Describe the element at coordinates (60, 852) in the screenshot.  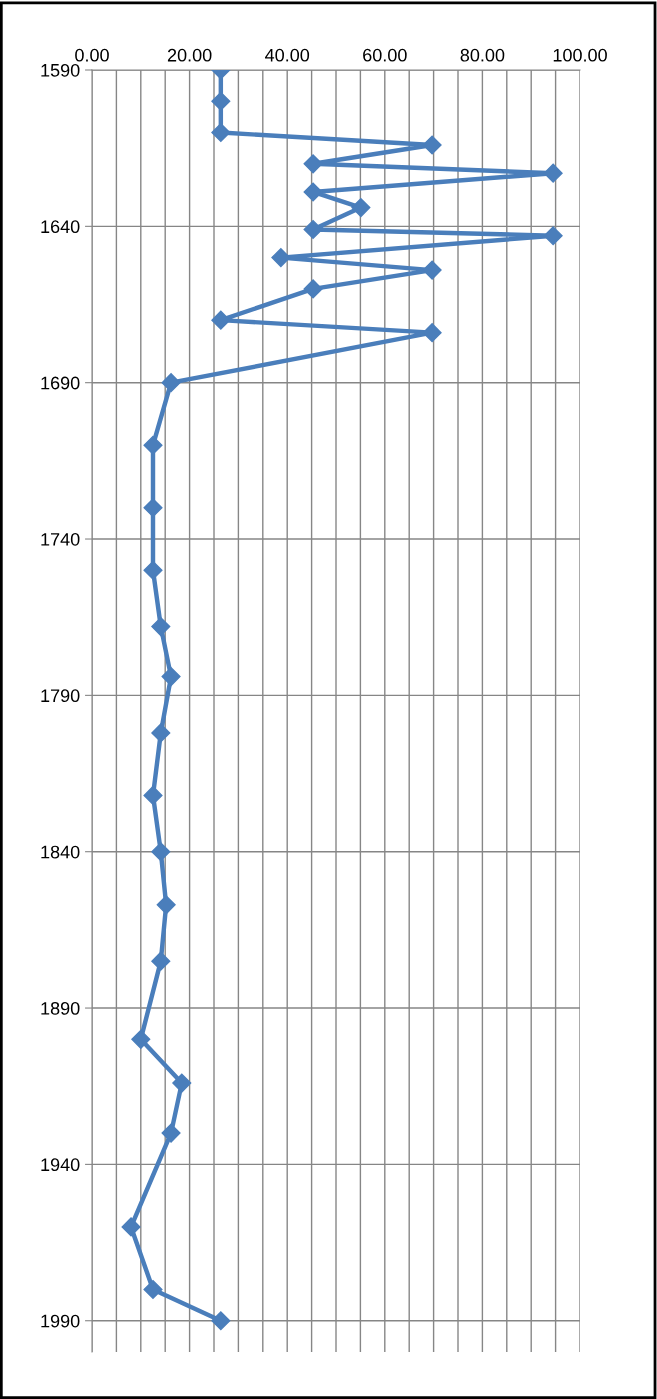
I see `y-tick-label: 1840` at that location.